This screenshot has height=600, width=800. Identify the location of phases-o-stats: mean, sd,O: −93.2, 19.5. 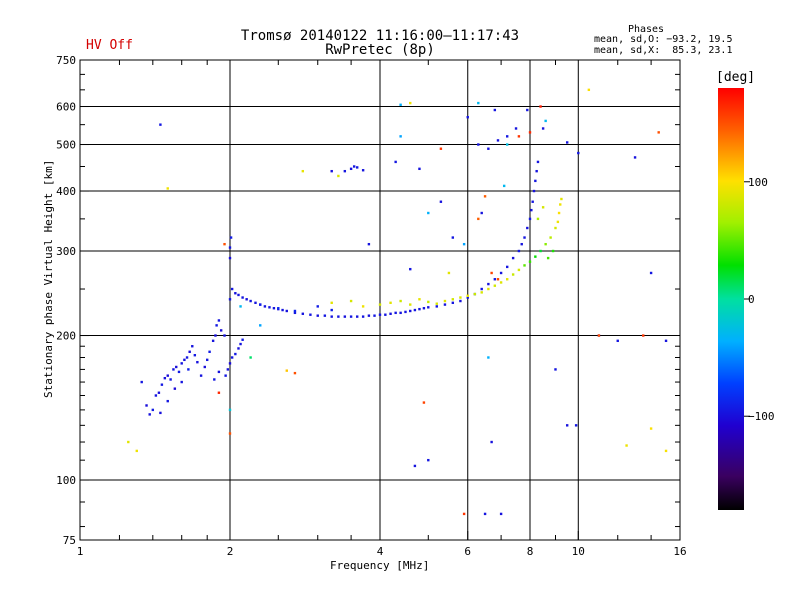
(663, 39).